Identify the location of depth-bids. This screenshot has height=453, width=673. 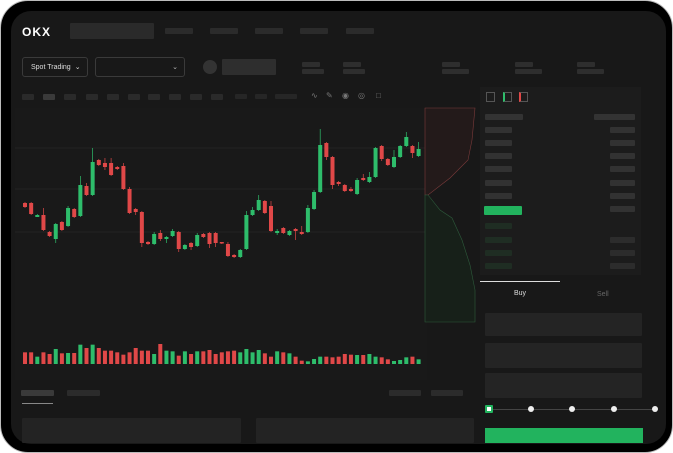
(450, 258).